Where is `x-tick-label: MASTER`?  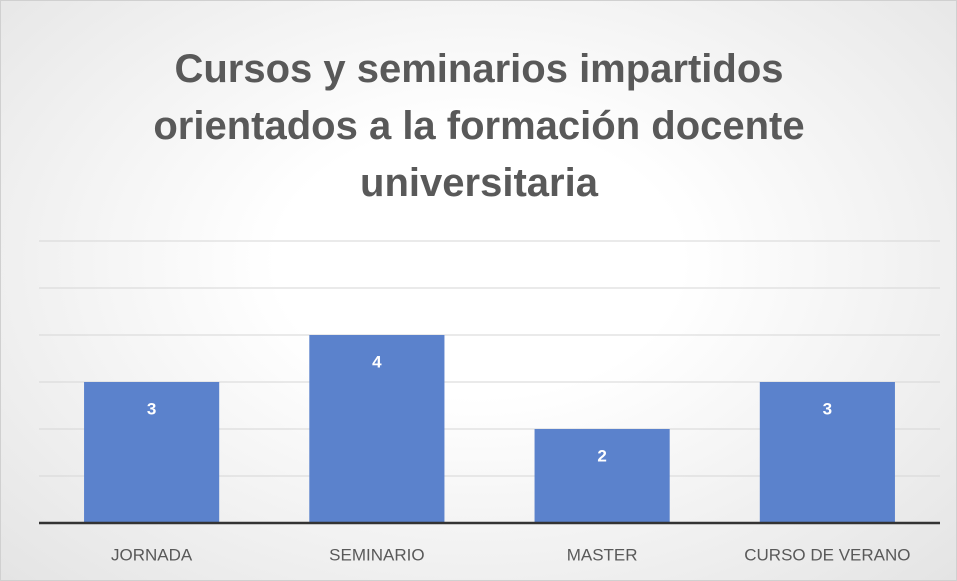 x-tick-label: MASTER is located at coordinates (602, 554).